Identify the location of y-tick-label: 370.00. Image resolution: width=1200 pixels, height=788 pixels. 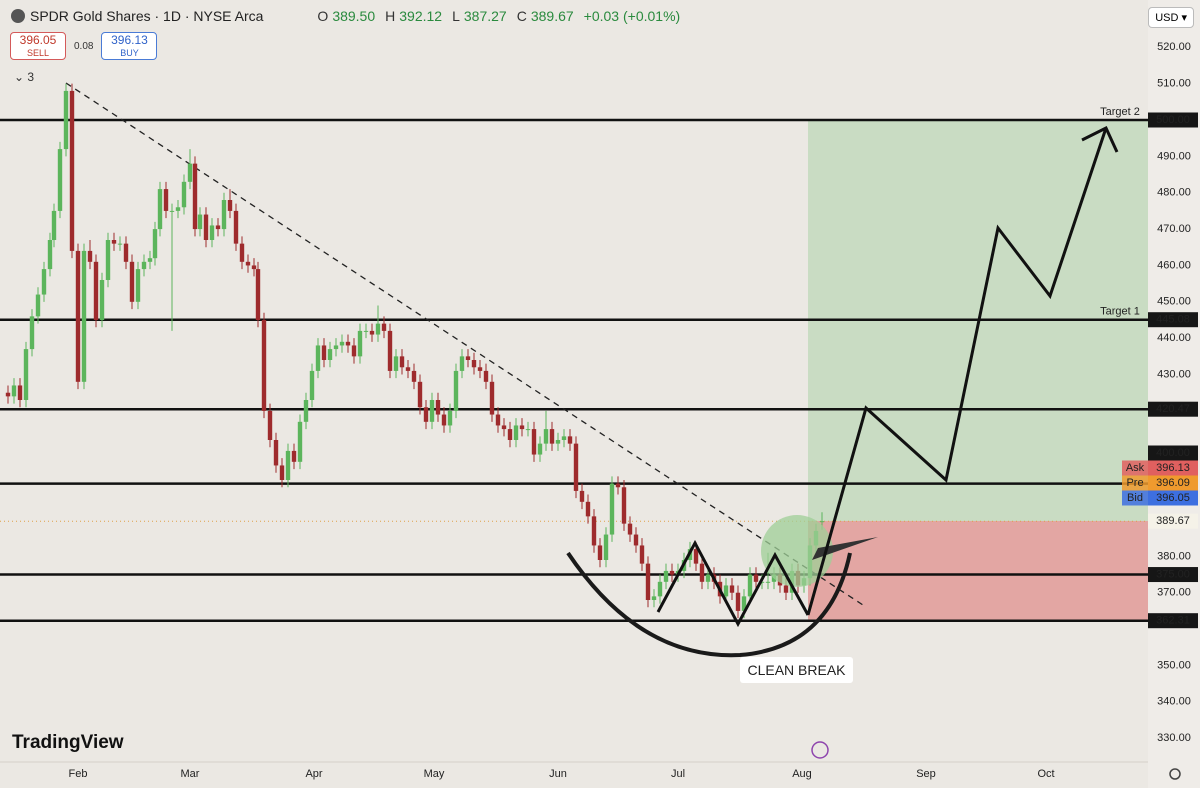
(1174, 593).